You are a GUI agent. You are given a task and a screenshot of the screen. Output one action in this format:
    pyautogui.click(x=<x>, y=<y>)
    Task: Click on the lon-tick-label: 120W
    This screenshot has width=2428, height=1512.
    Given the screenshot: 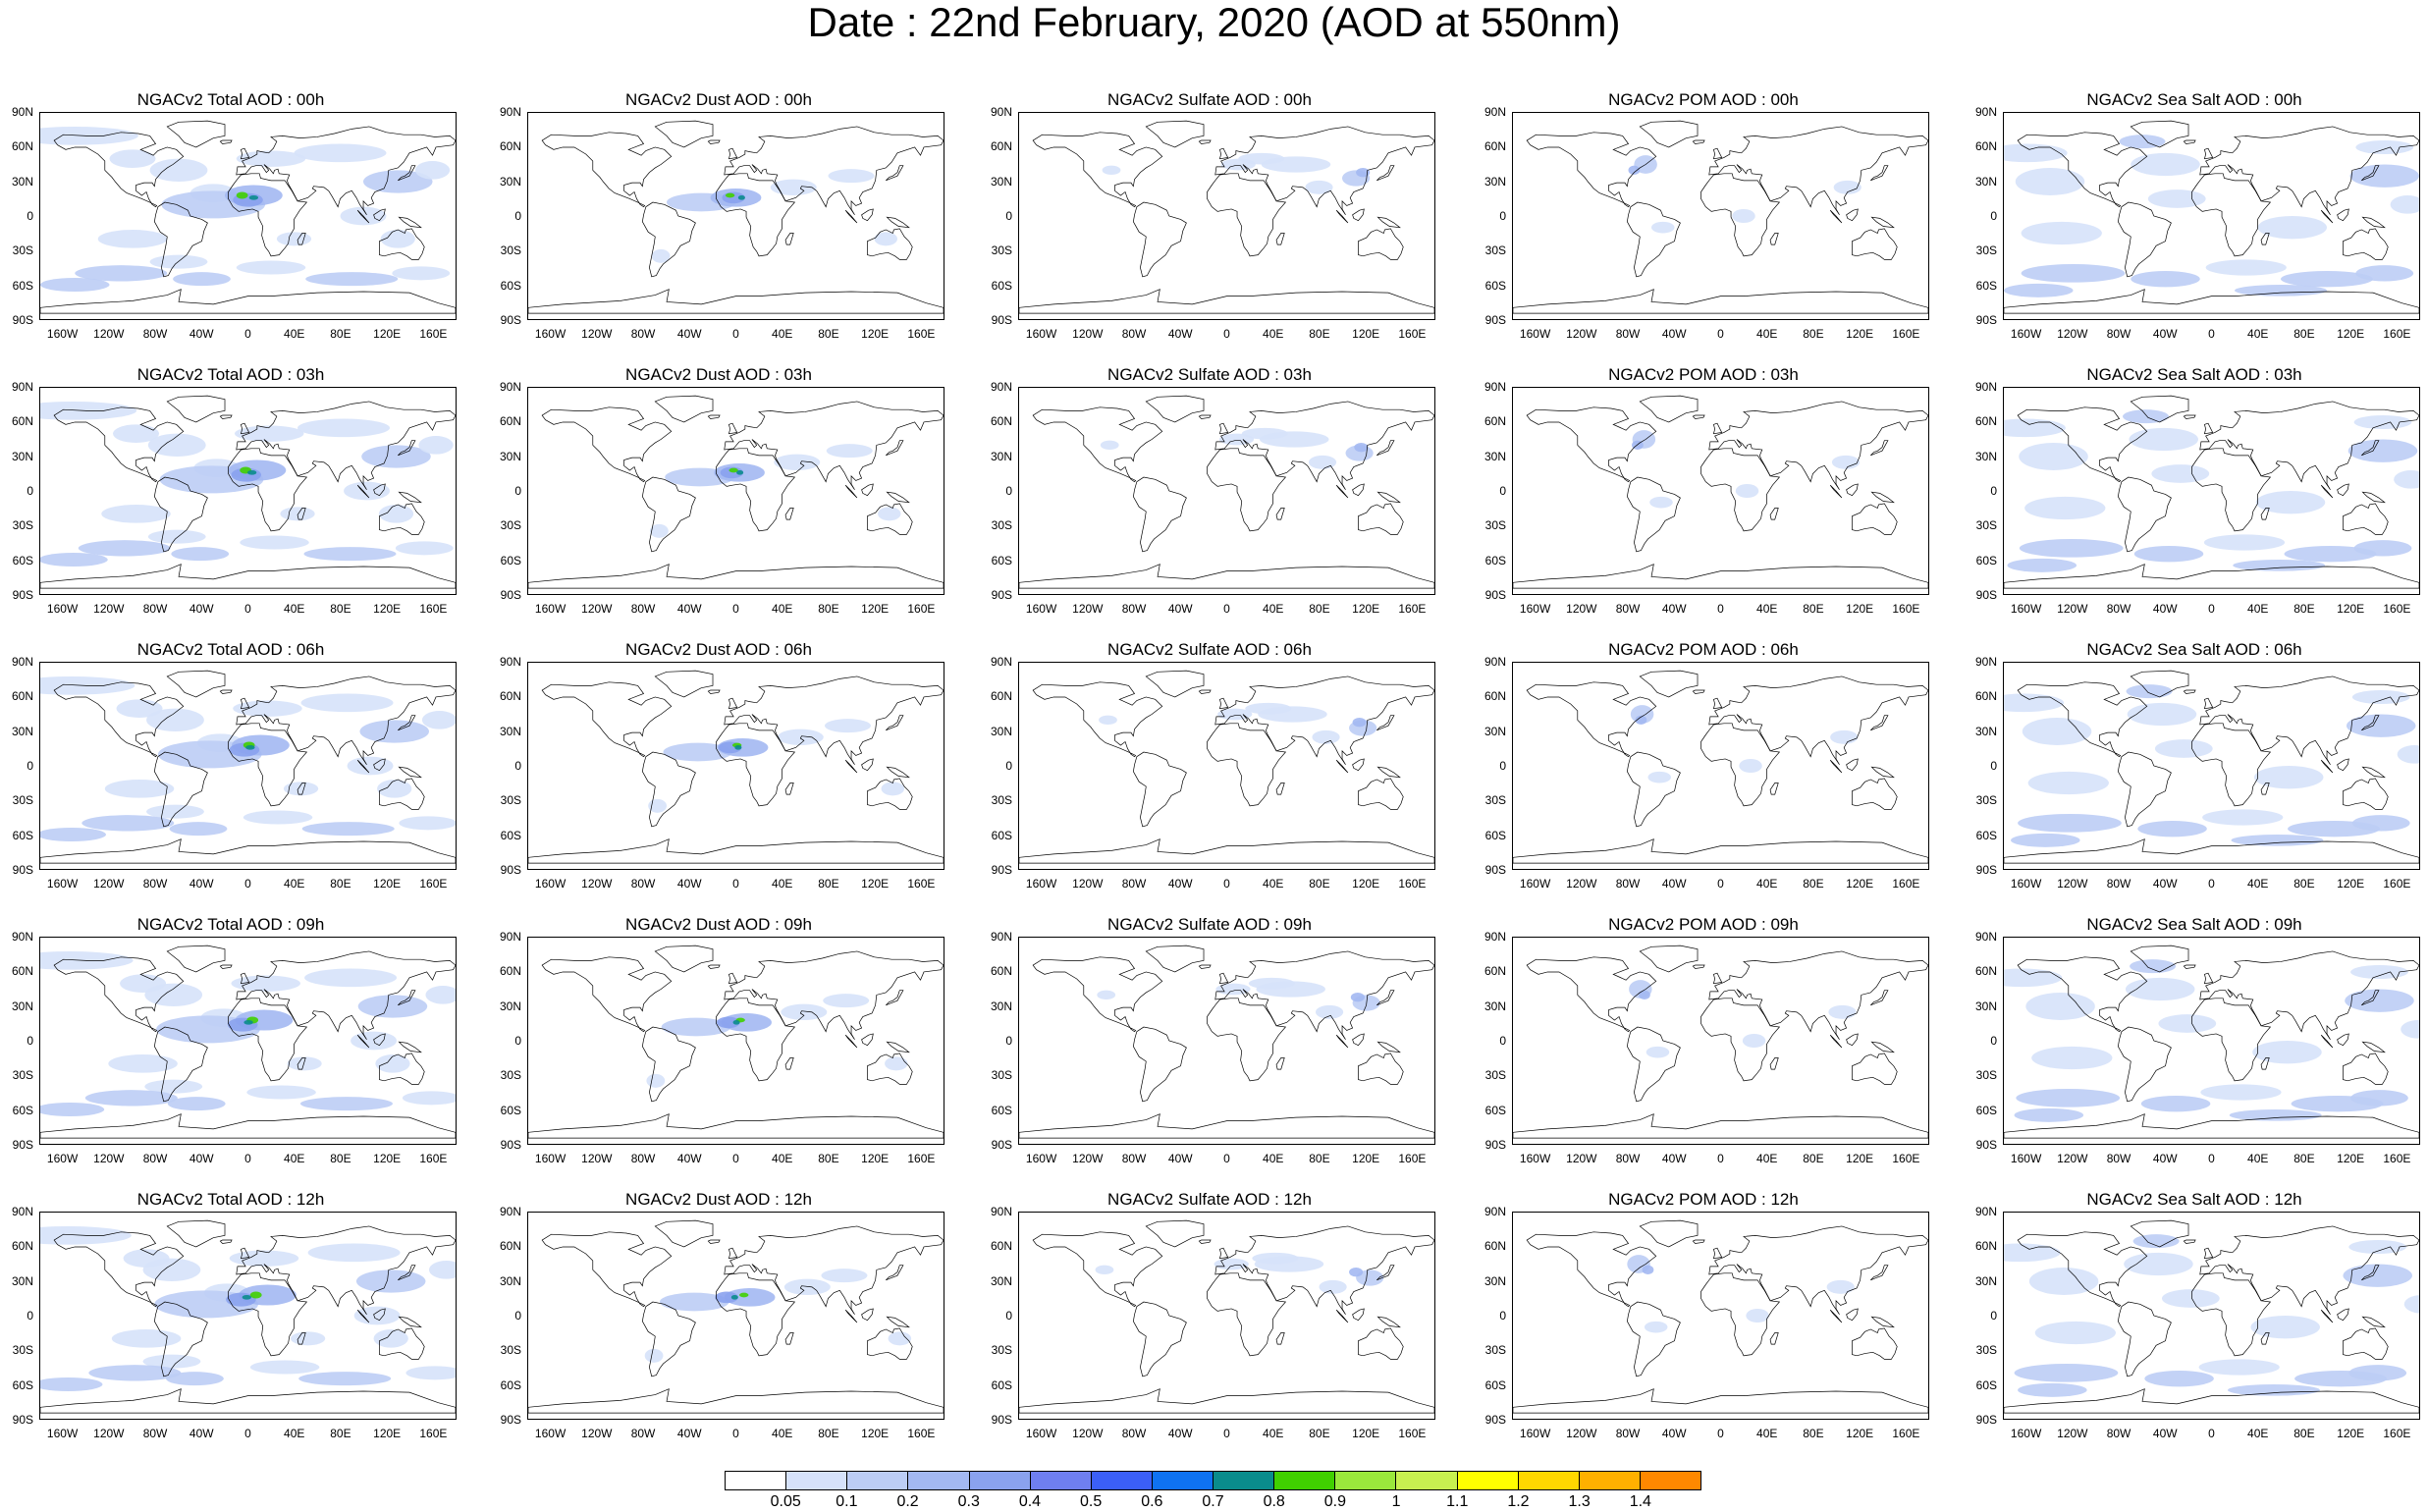 What is the action you would take?
    pyautogui.click(x=2072, y=609)
    